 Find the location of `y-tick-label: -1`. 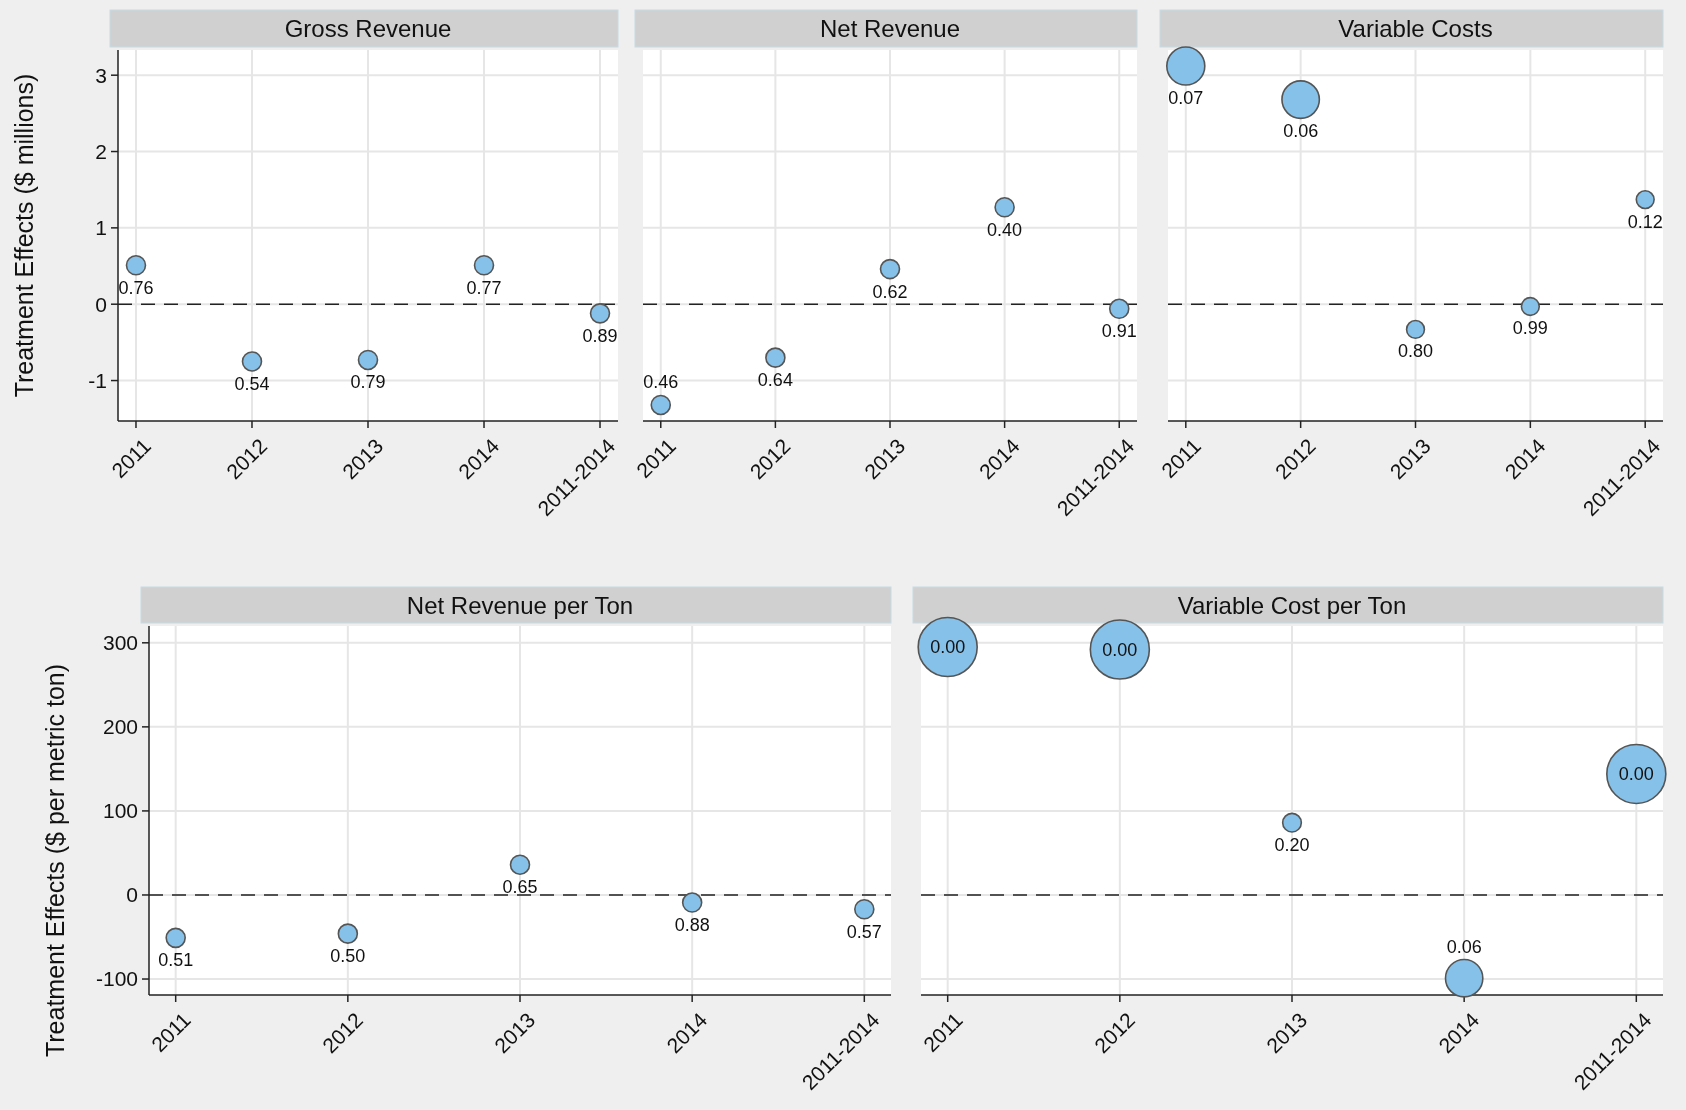

y-tick-label: -1 is located at coordinates (97, 380).